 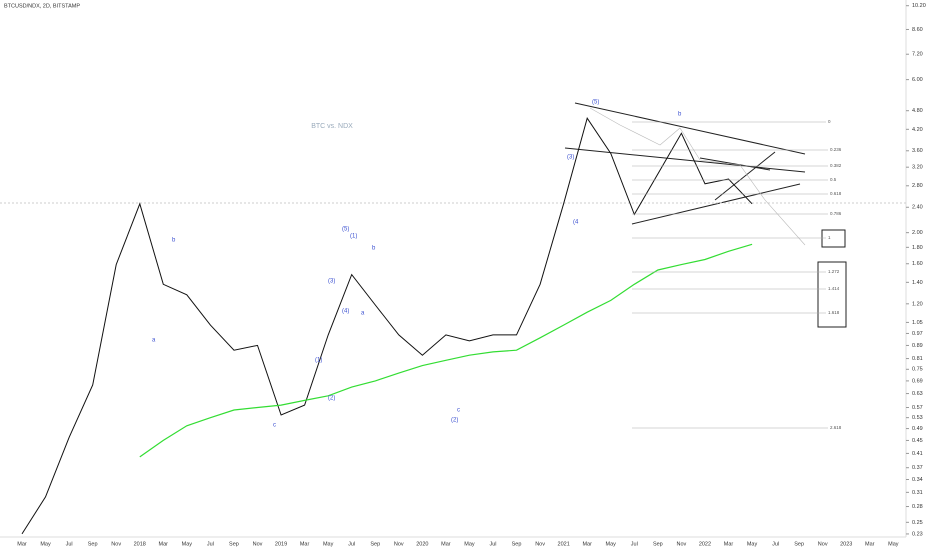 What do you see at coordinates (332, 126) in the screenshot?
I see `watermark: BTC vs. NDX` at bounding box center [332, 126].